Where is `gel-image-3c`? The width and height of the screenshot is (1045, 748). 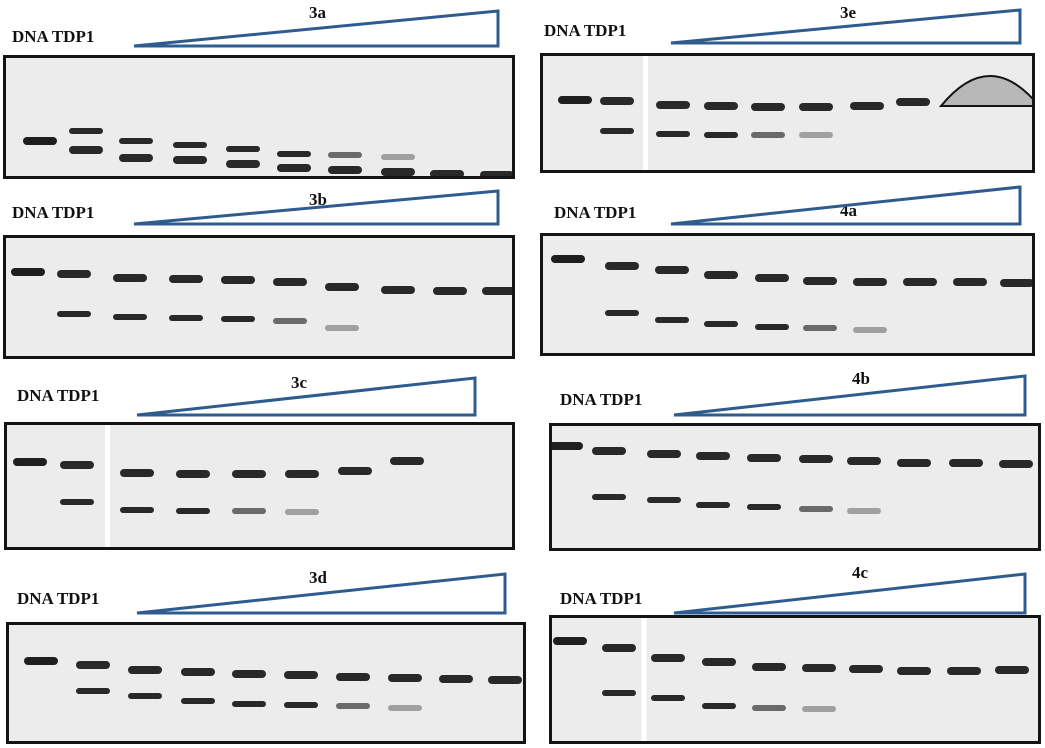 gel-image-3c is located at coordinates (259, 486).